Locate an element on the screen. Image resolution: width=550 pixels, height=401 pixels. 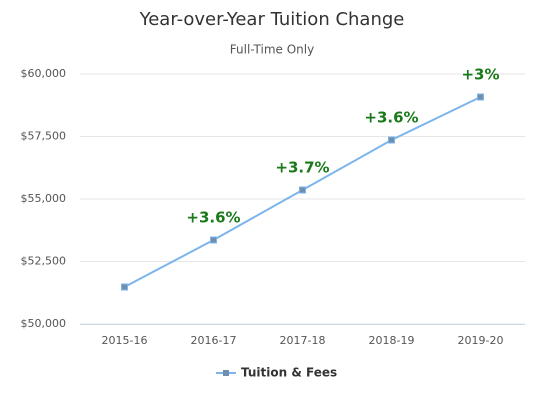
legend-label: Tuition & Fees is located at coordinates (289, 373).